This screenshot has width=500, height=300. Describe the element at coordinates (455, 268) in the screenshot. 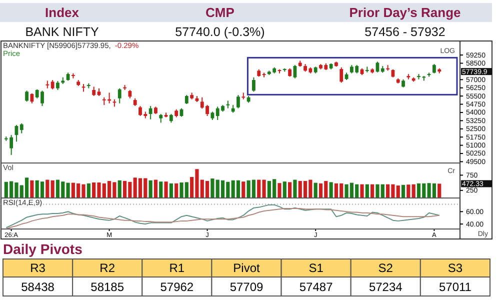

I see `category-label: S3` at that location.